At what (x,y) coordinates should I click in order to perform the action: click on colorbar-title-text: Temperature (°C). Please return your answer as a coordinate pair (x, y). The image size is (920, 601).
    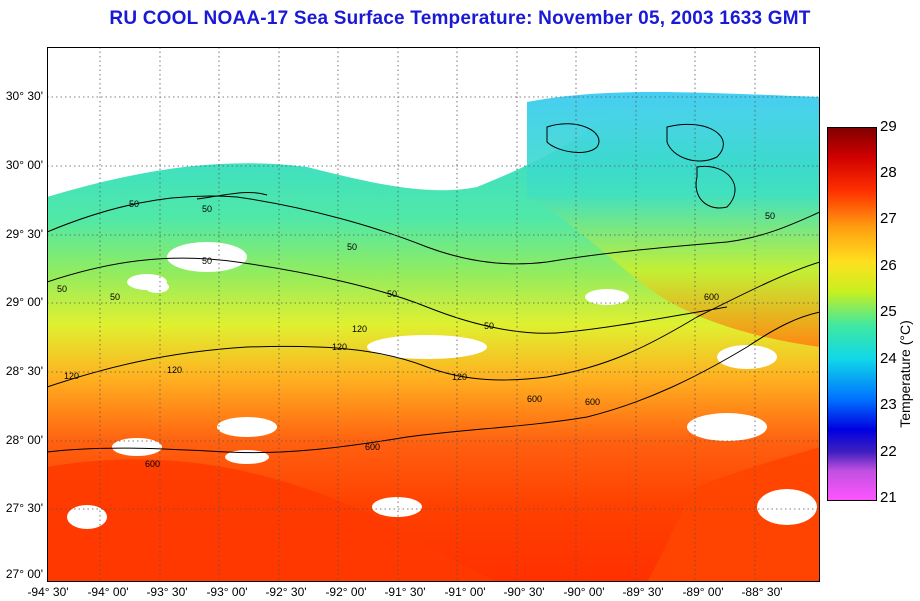
    Looking at the image, I should click on (905, 374).